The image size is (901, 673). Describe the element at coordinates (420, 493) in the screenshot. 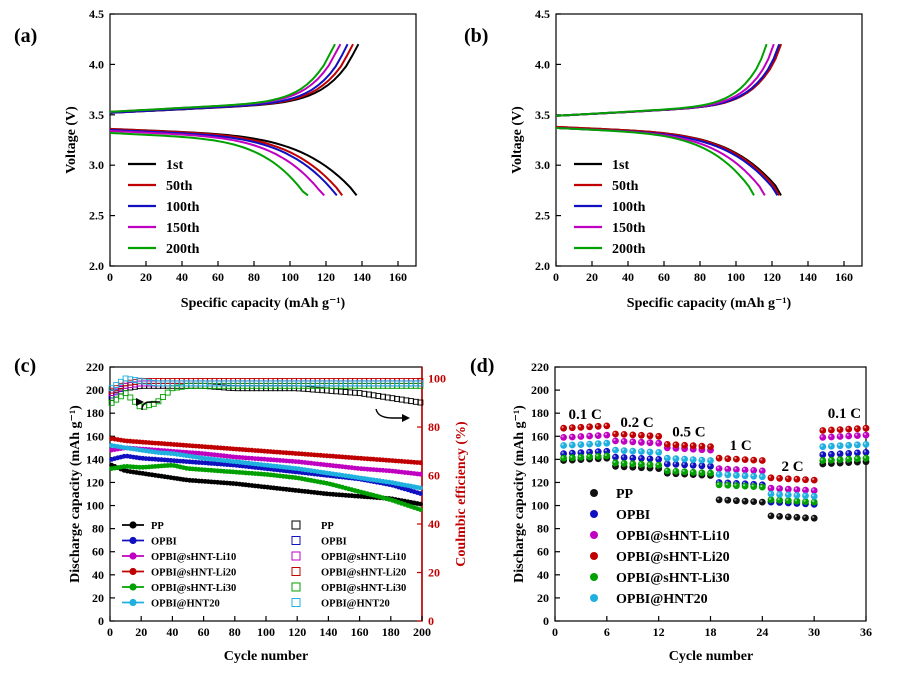

I see `point-OPBI` at that location.